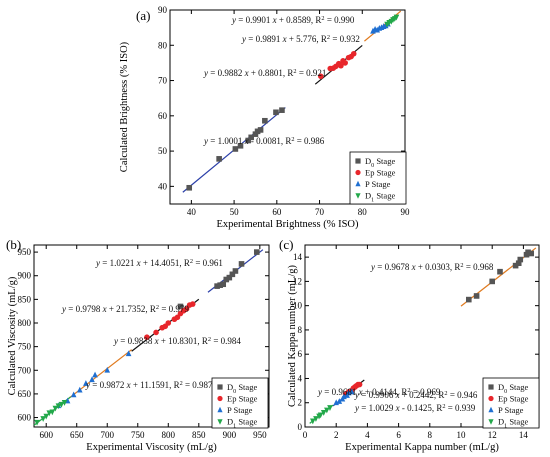  I want to click on x-tick-label: 60, so click(277, 212).